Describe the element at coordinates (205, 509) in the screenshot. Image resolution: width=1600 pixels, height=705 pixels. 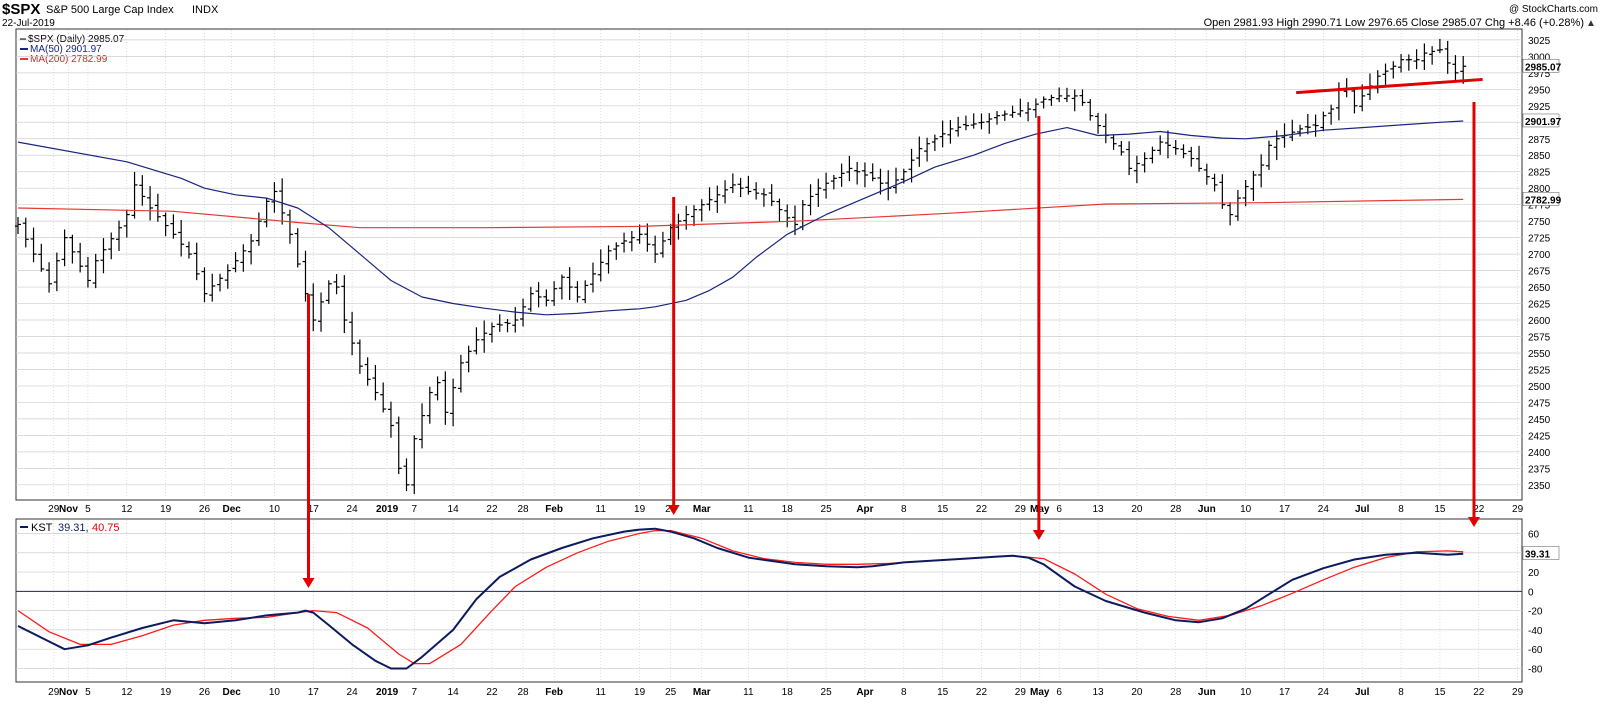
I see `price-xtick-label: 26` at that location.